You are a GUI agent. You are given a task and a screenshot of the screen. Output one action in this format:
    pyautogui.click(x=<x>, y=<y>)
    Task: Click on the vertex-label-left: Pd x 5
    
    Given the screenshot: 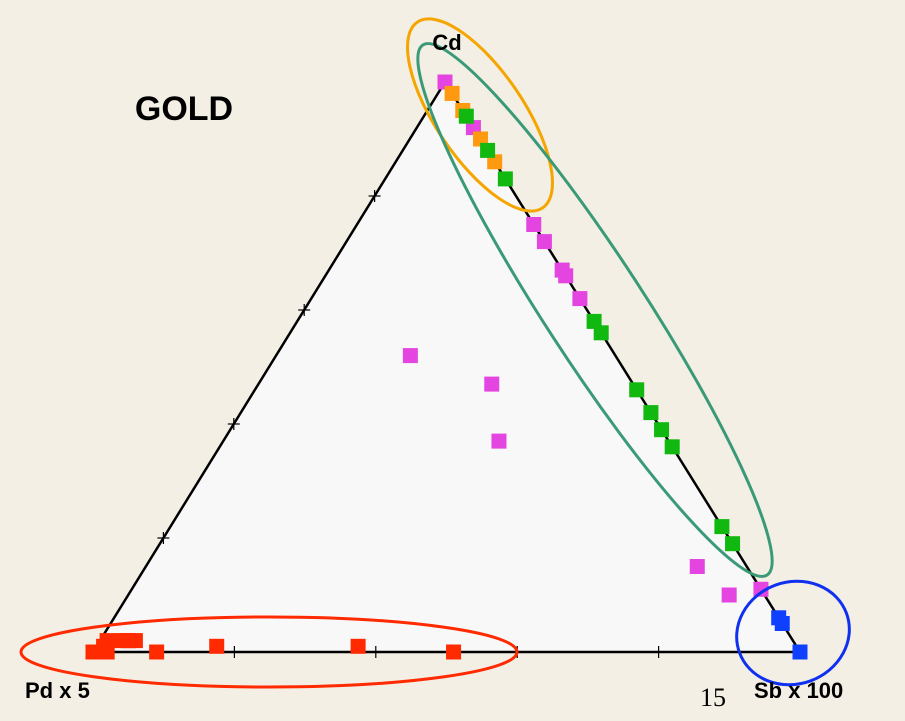 What is the action you would take?
    pyautogui.click(x=57, y=690)
    